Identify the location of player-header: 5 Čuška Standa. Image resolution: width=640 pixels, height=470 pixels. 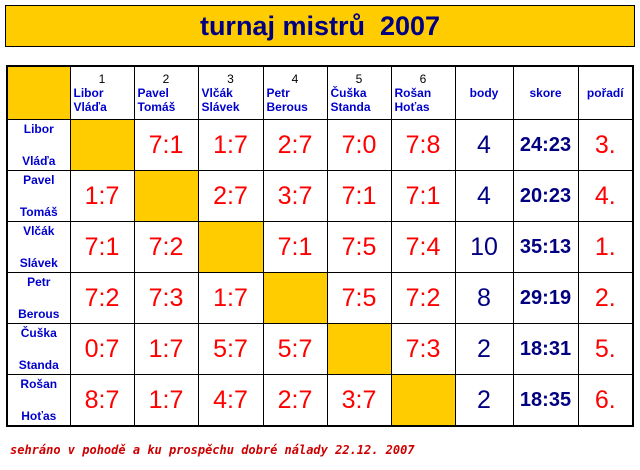
(359, 92).